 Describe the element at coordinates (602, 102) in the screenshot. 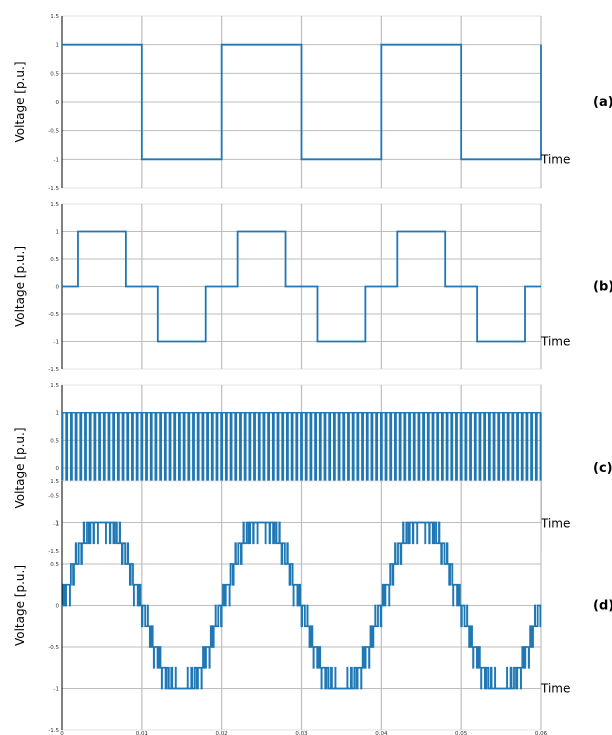

I see `panel-label: (a)` at that location.